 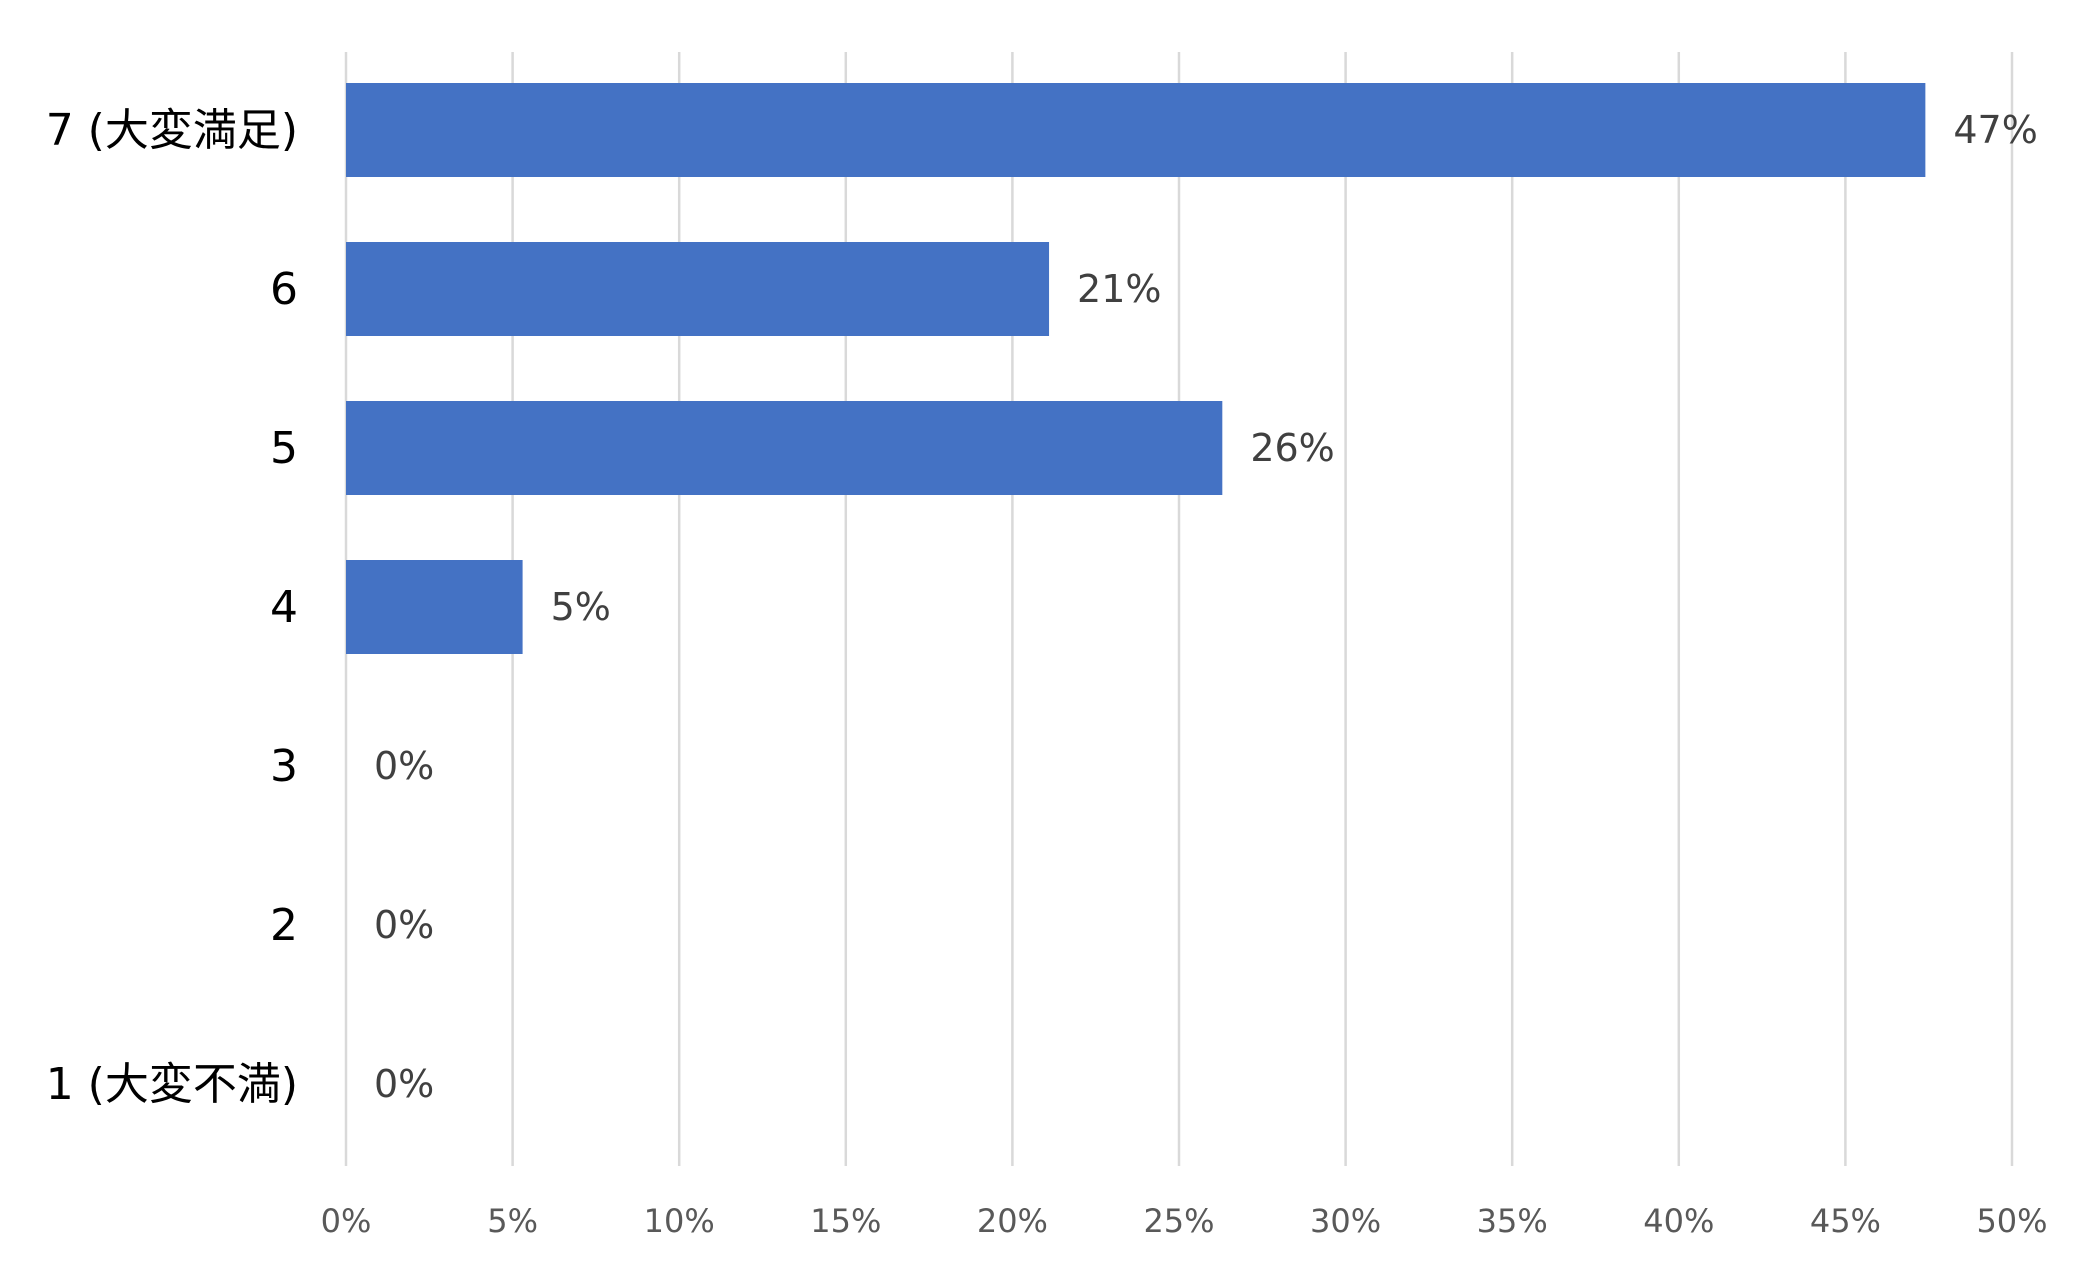 I want to click on x-tick-label: 10%, so click(x=679, y=1221).